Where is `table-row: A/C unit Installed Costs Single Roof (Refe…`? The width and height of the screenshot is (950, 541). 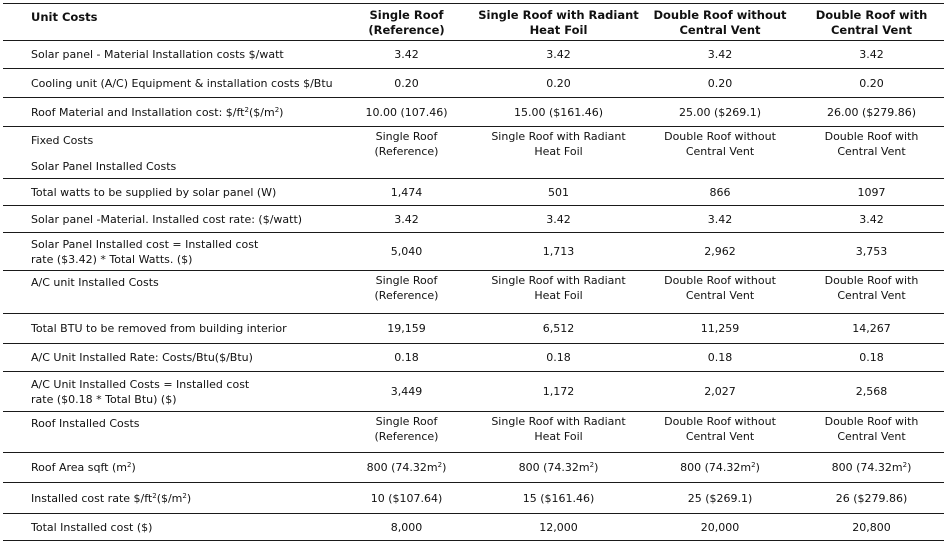 table-row: A/C unit Installed Costs Single Roof (Refe… is located at coordinates (473, 292).